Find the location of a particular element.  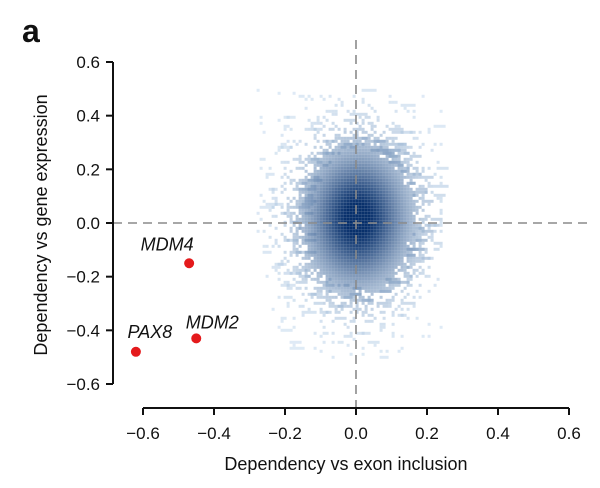

x-tick-label: 0.4 is located at coordinates (498, 433).